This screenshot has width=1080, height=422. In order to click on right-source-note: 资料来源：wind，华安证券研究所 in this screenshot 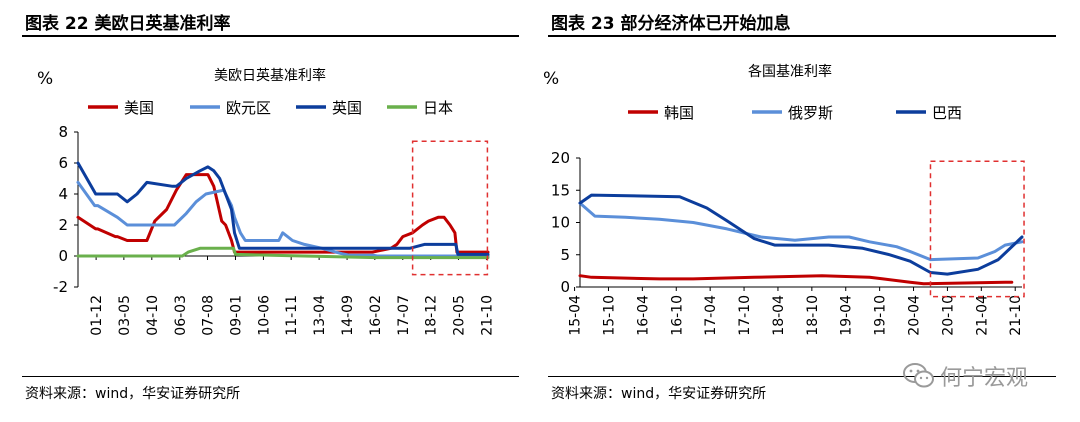, I will do `click(659, 394)`.